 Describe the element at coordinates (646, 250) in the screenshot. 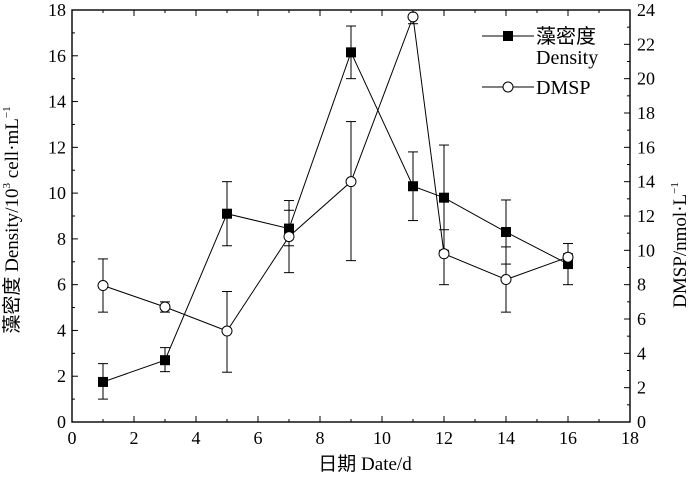

I see `y-right-tick-label: 10` at that location.